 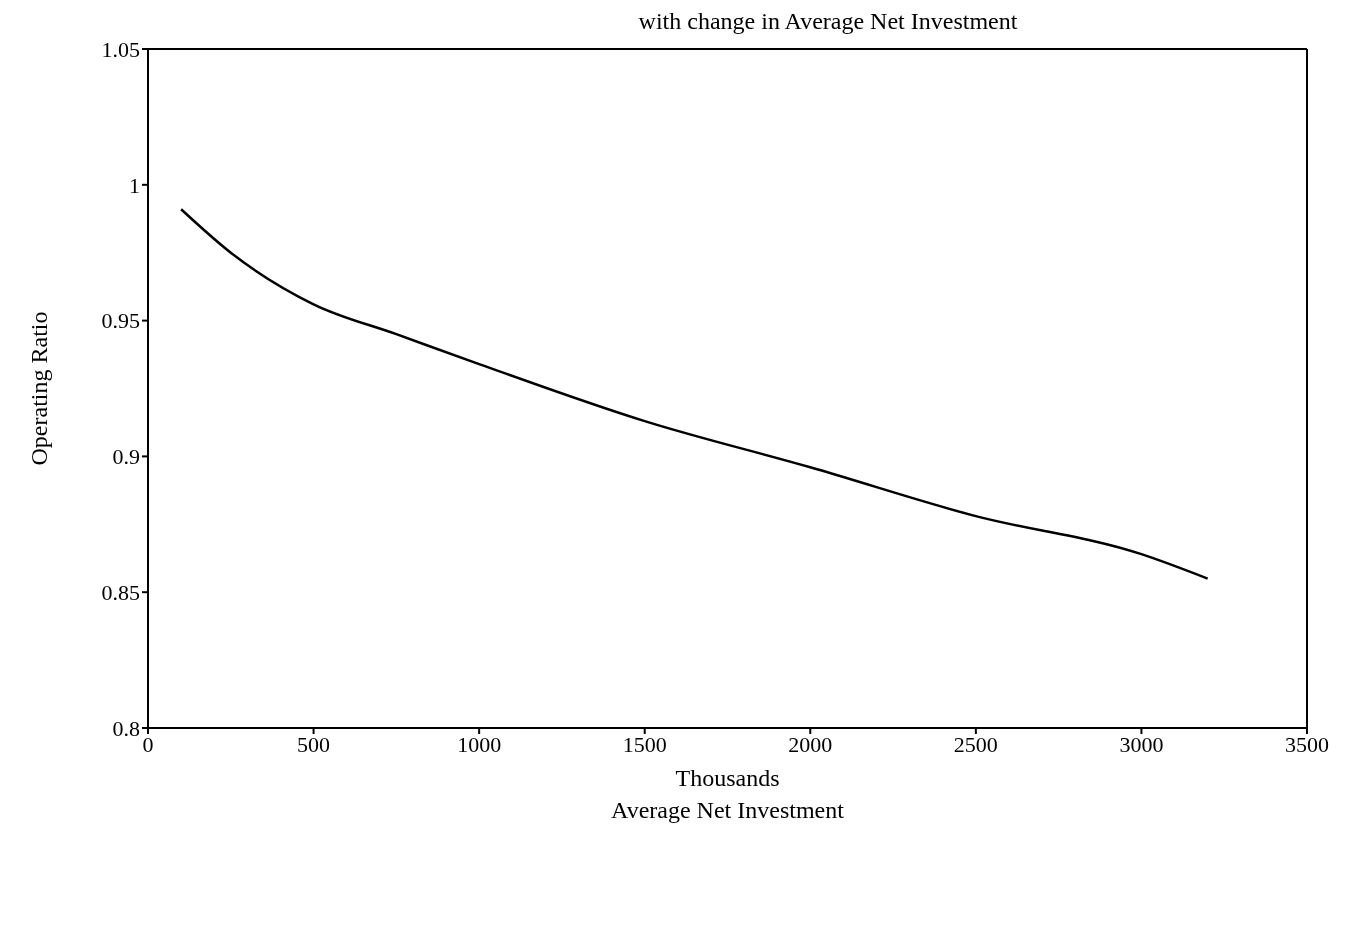 What do you see at coordinates (975, 744) in the screenshot?
I see `x-tick-label: 2500` at bounding box center [975, 744].